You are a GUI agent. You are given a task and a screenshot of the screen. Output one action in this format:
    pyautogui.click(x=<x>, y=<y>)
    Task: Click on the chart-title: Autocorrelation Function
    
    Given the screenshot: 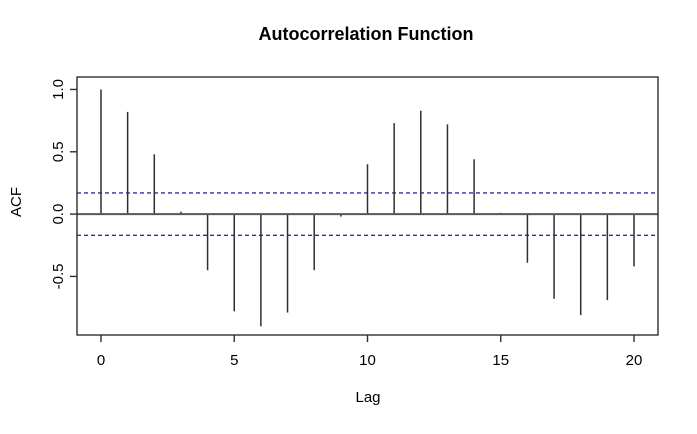 What is the action you would take?
    pyautogui.click(x=366, y=34)
    